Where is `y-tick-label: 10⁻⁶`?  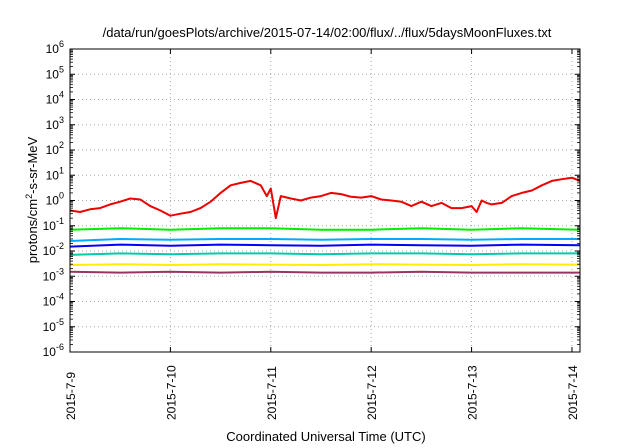 y-tick-label: 10⁻⁶ is located at coordinates (53, 350).